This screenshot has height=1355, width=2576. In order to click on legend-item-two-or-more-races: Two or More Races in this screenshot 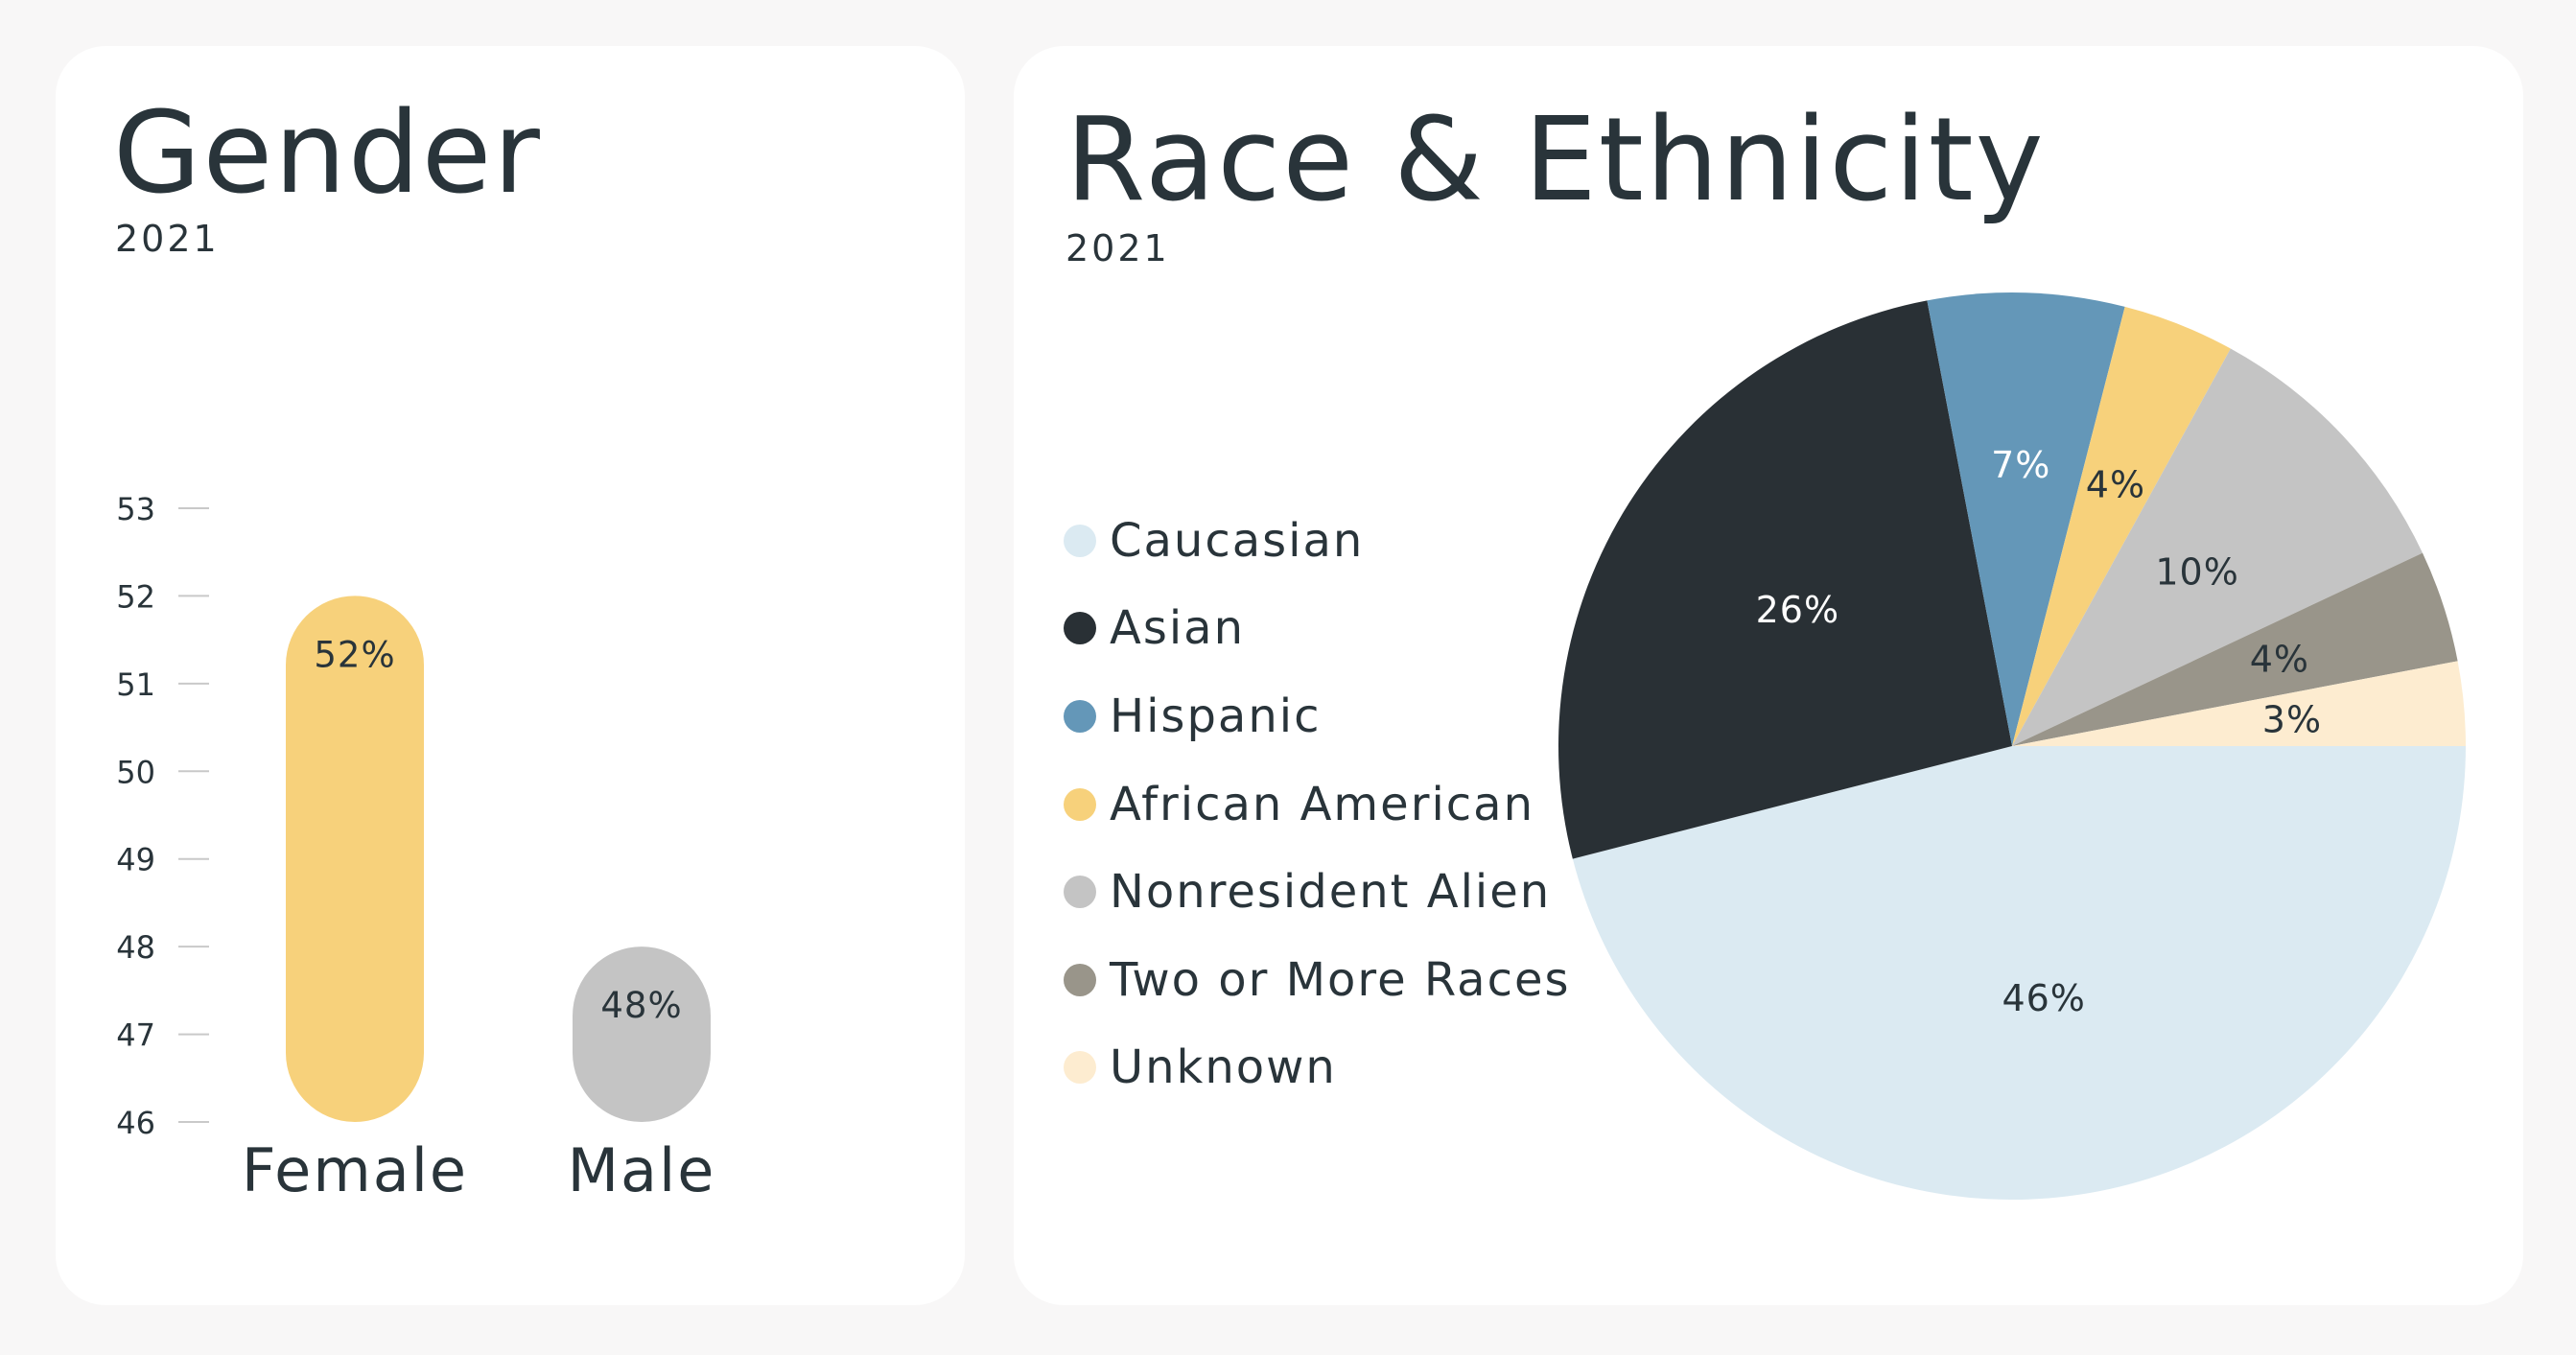, I will do `click(1317, 980)`.